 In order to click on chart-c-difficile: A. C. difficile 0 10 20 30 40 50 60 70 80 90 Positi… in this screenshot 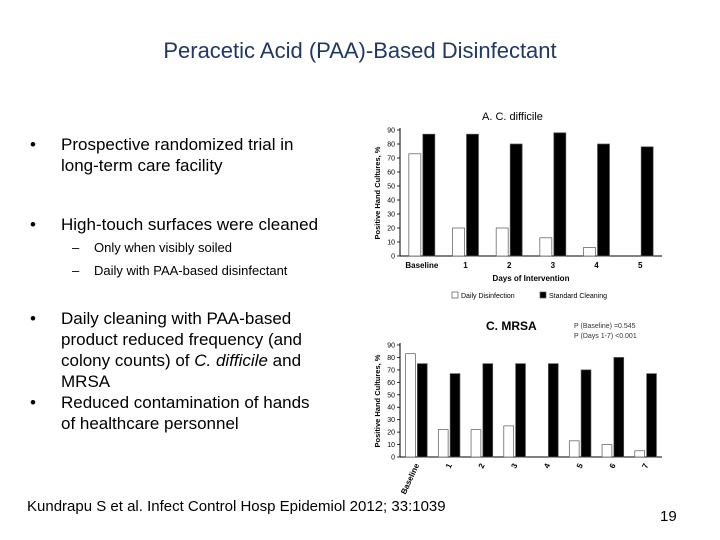, I will do `click(517, 205)`.